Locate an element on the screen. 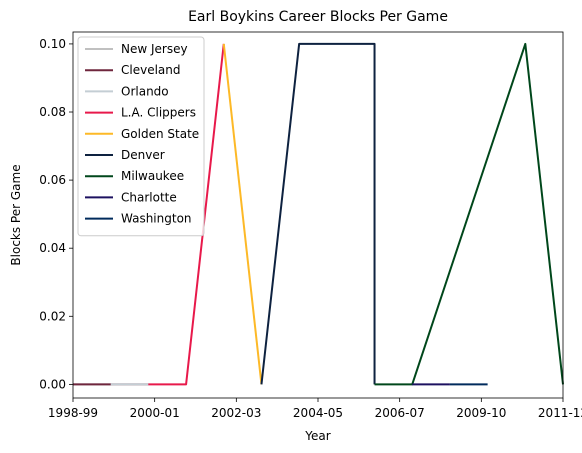 This screenshot has height=453, width=582. y-tick-label: 0.10 is located at coordinates (52, 44).